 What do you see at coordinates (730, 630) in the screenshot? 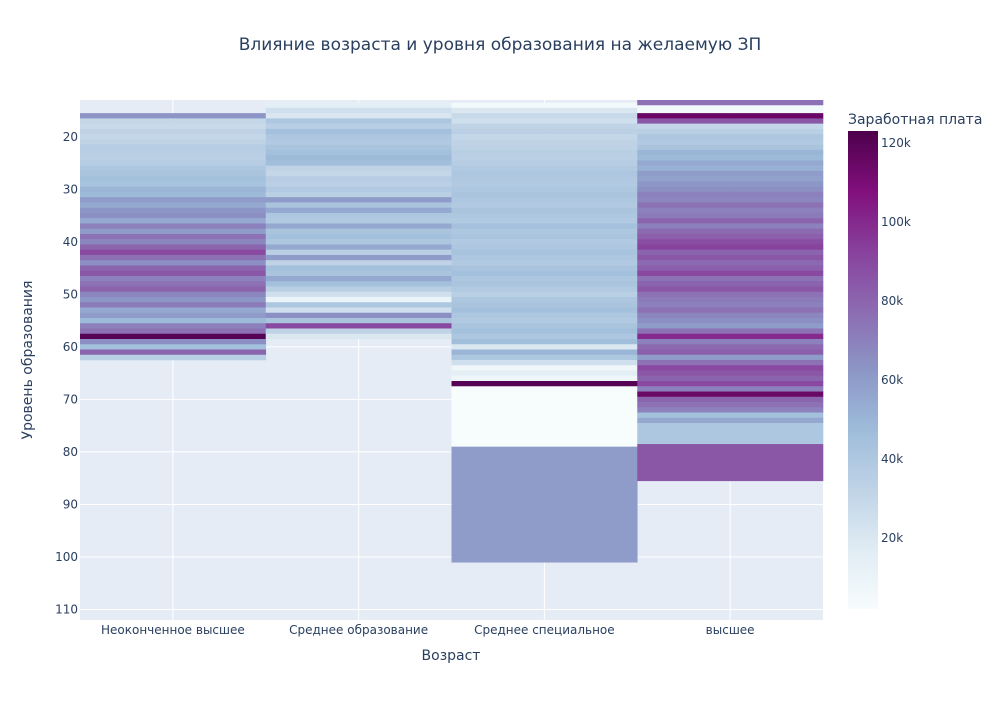
I see `x-tick-label: высшее` at bounding box center [730, 630].